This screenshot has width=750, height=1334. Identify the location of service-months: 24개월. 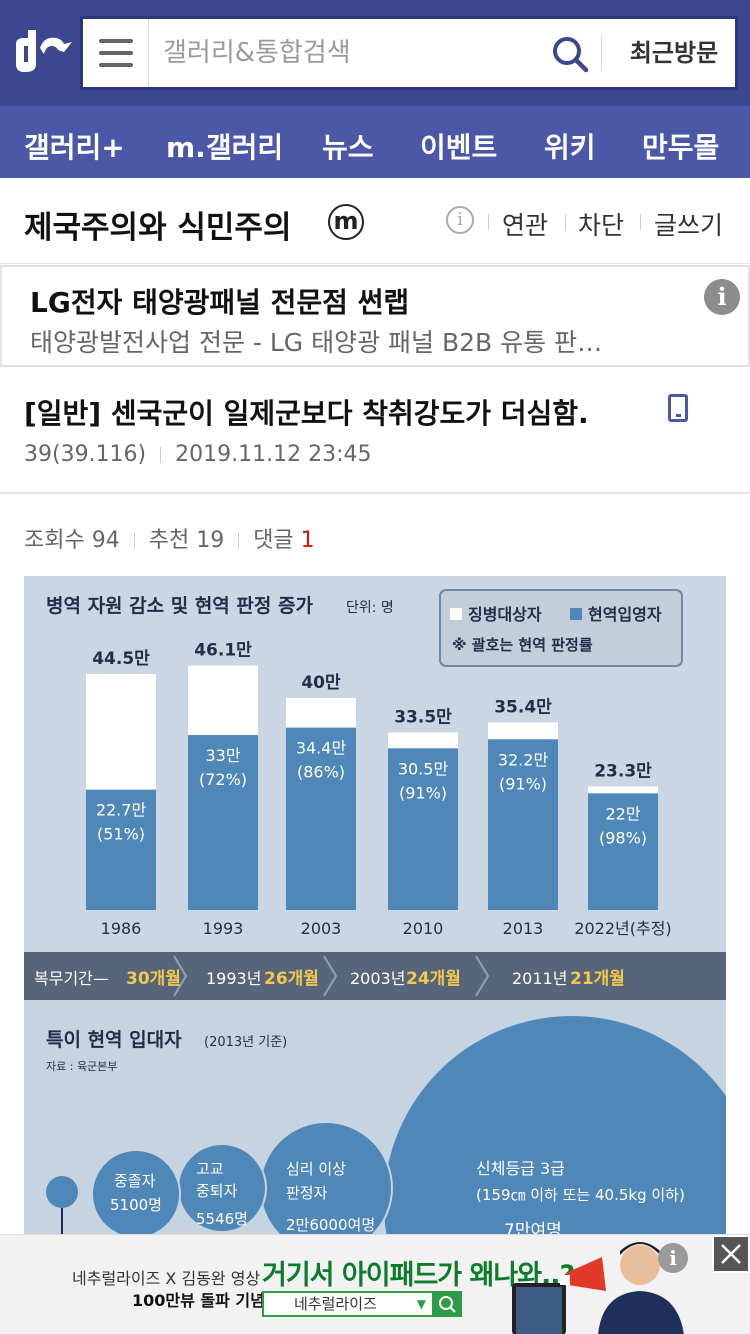
(433, 979).